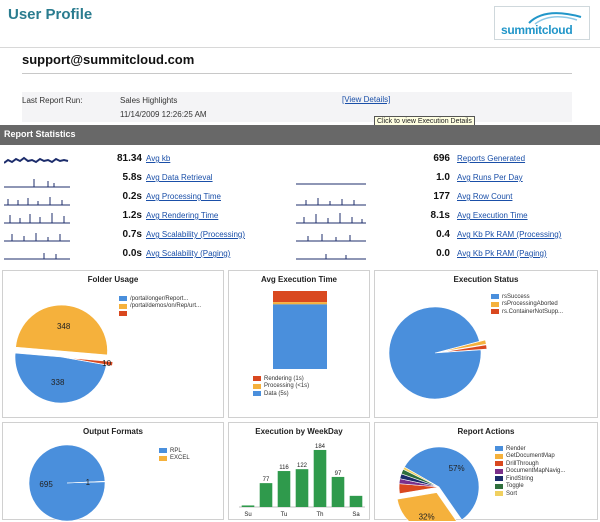  What do you see at coordinates (530, 304) in the screenshot?
I see `legend-label: rsProcessingAborted` at bounding box center [530, 304].